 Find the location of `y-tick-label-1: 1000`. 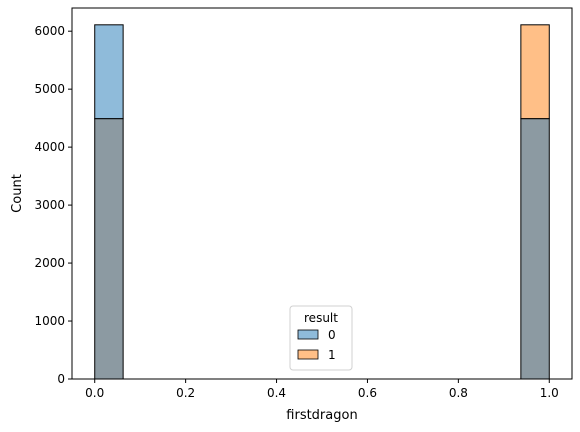

y-tick-label-1: 1000 is located at coordinates (49, 321).